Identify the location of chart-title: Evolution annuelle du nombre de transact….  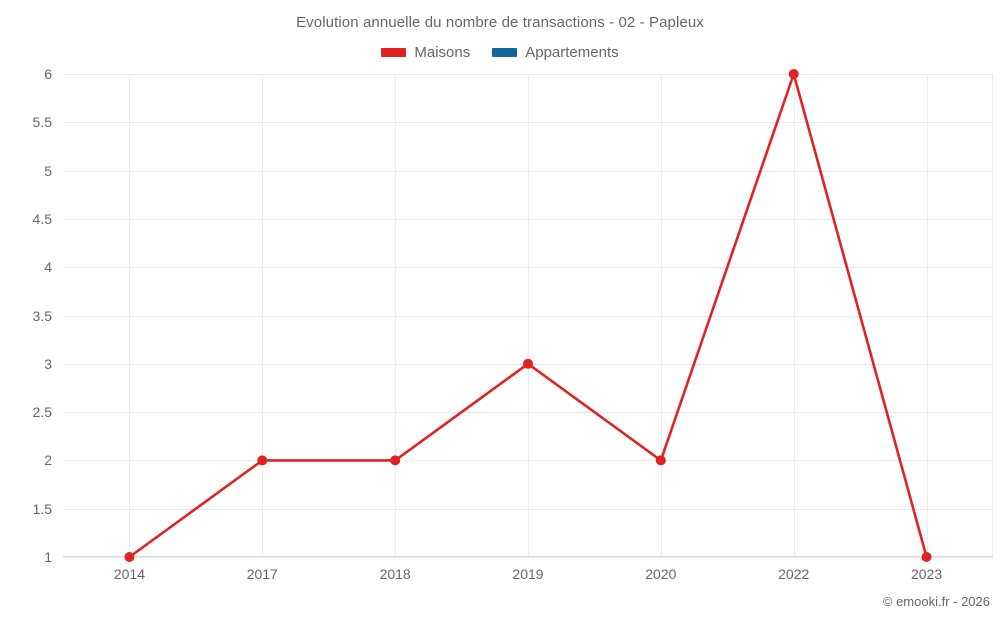
(500, 22).